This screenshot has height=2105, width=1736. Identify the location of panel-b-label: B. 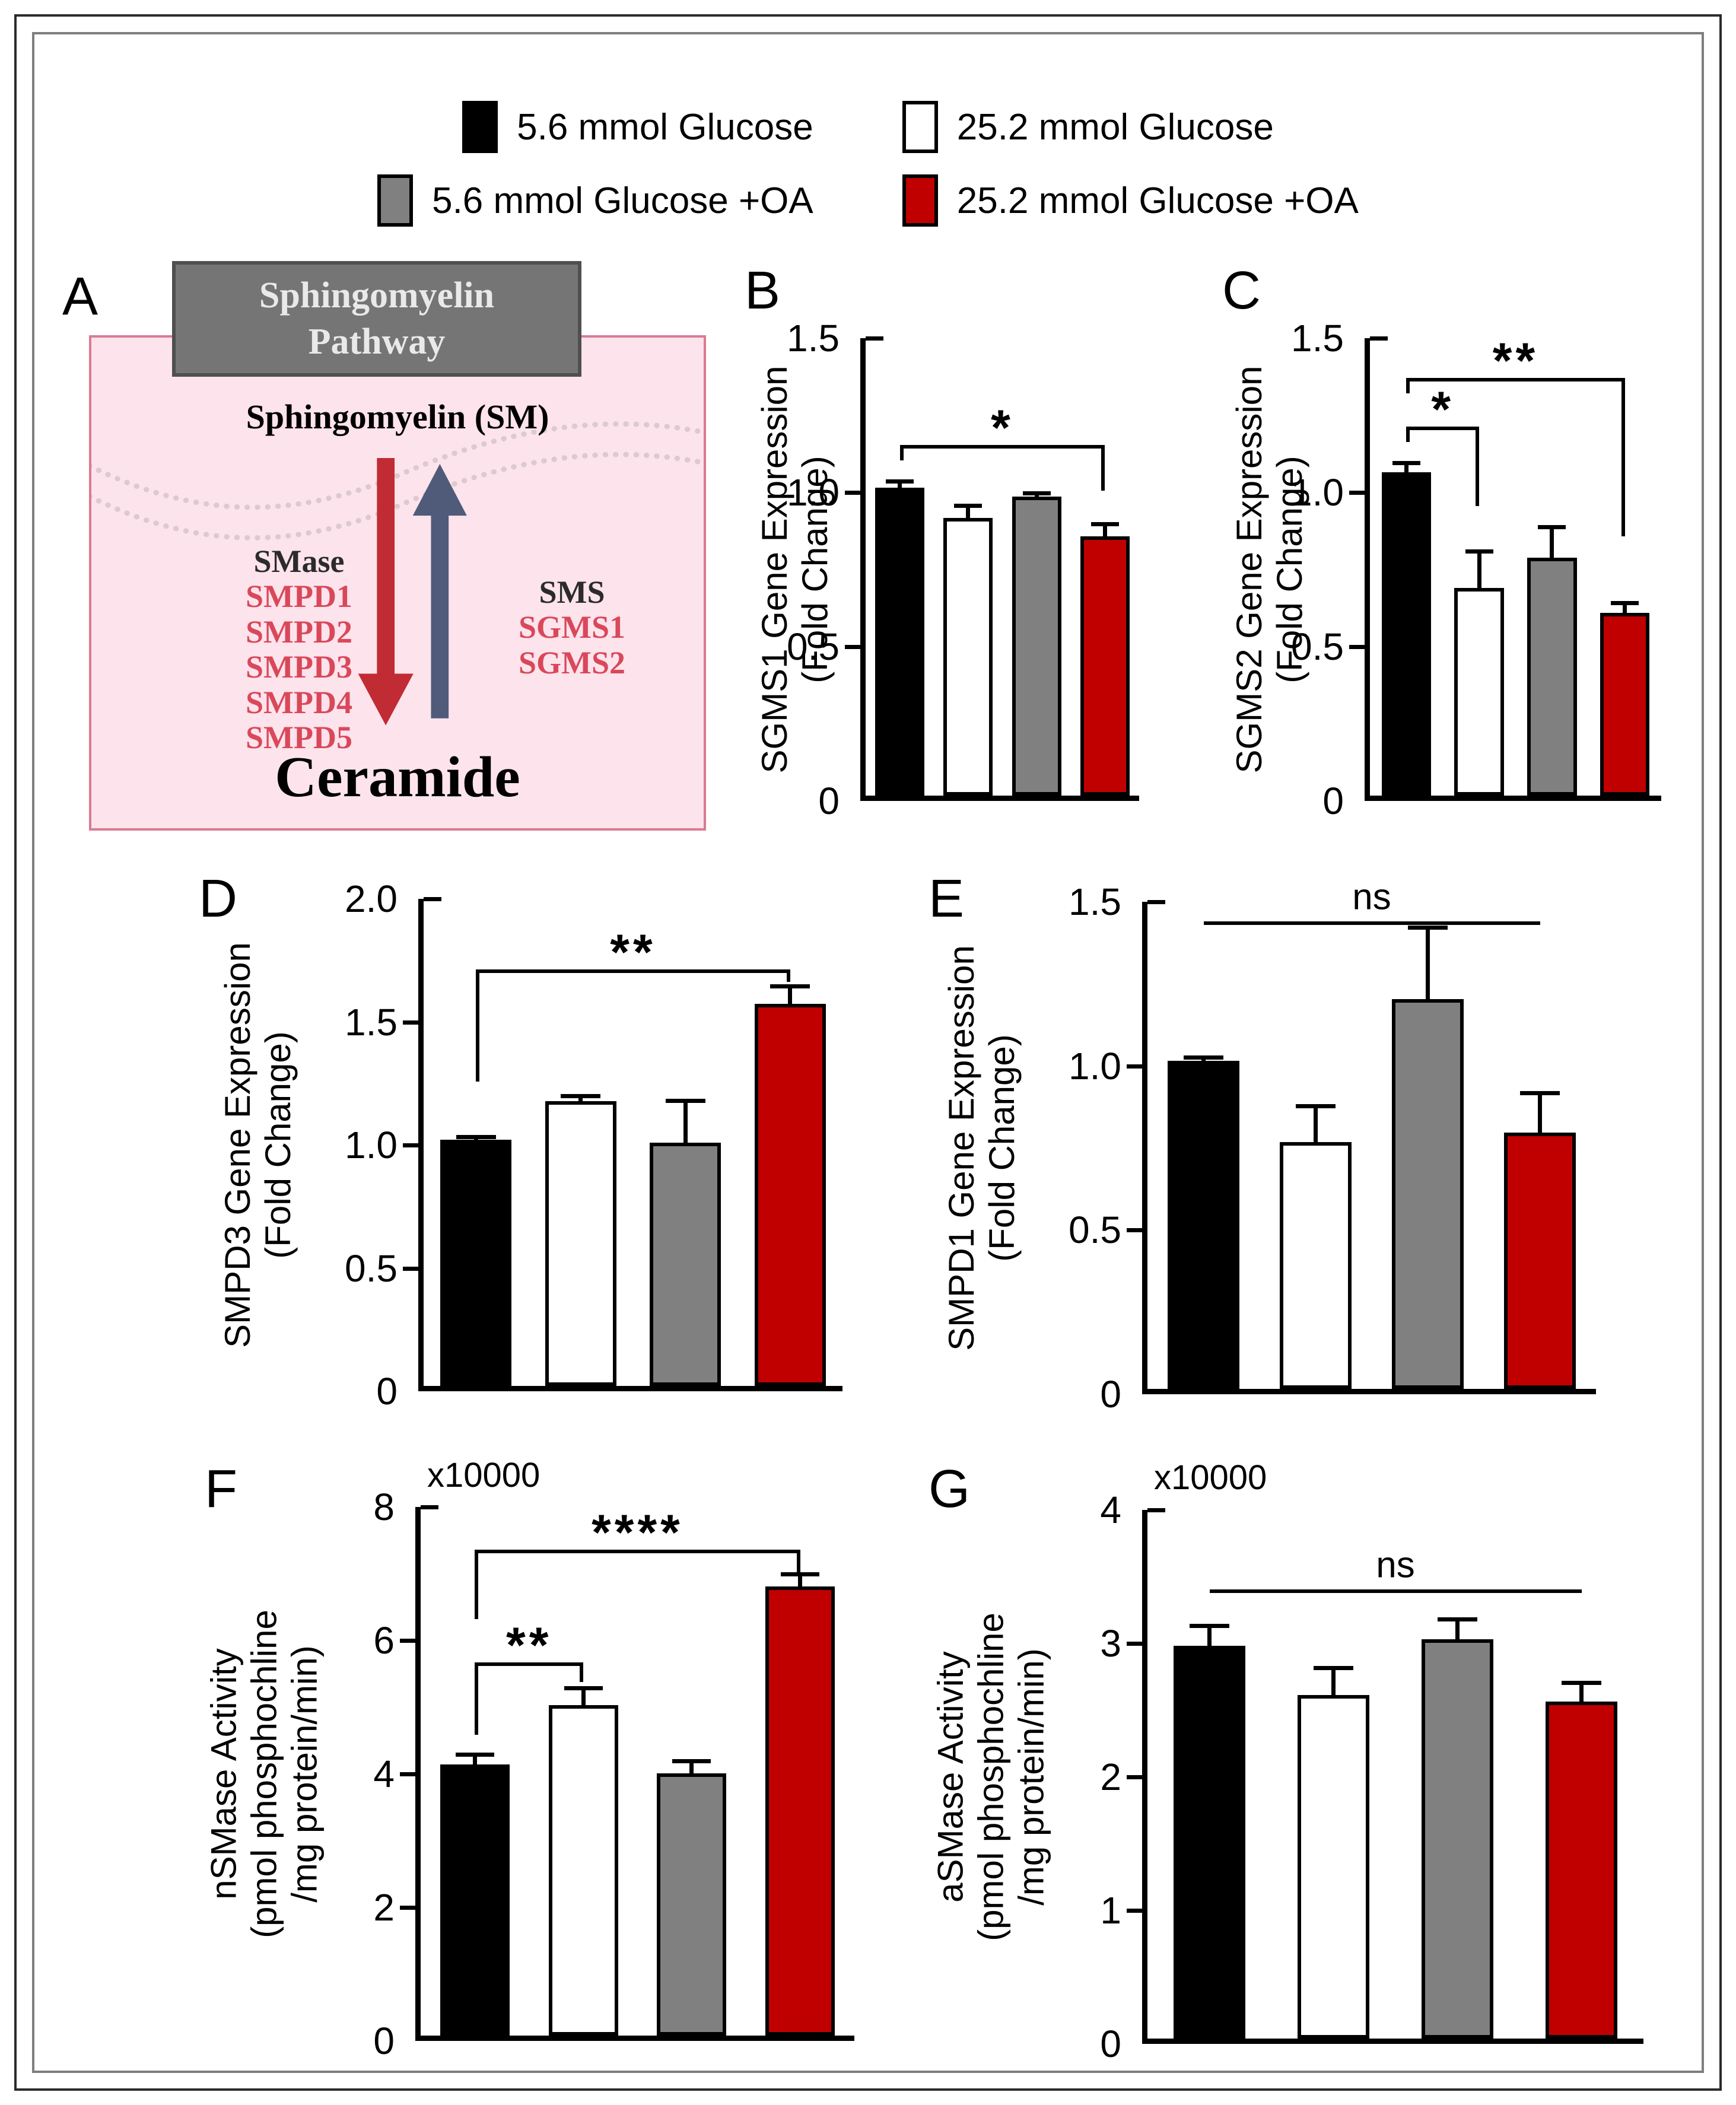
(763, 290).